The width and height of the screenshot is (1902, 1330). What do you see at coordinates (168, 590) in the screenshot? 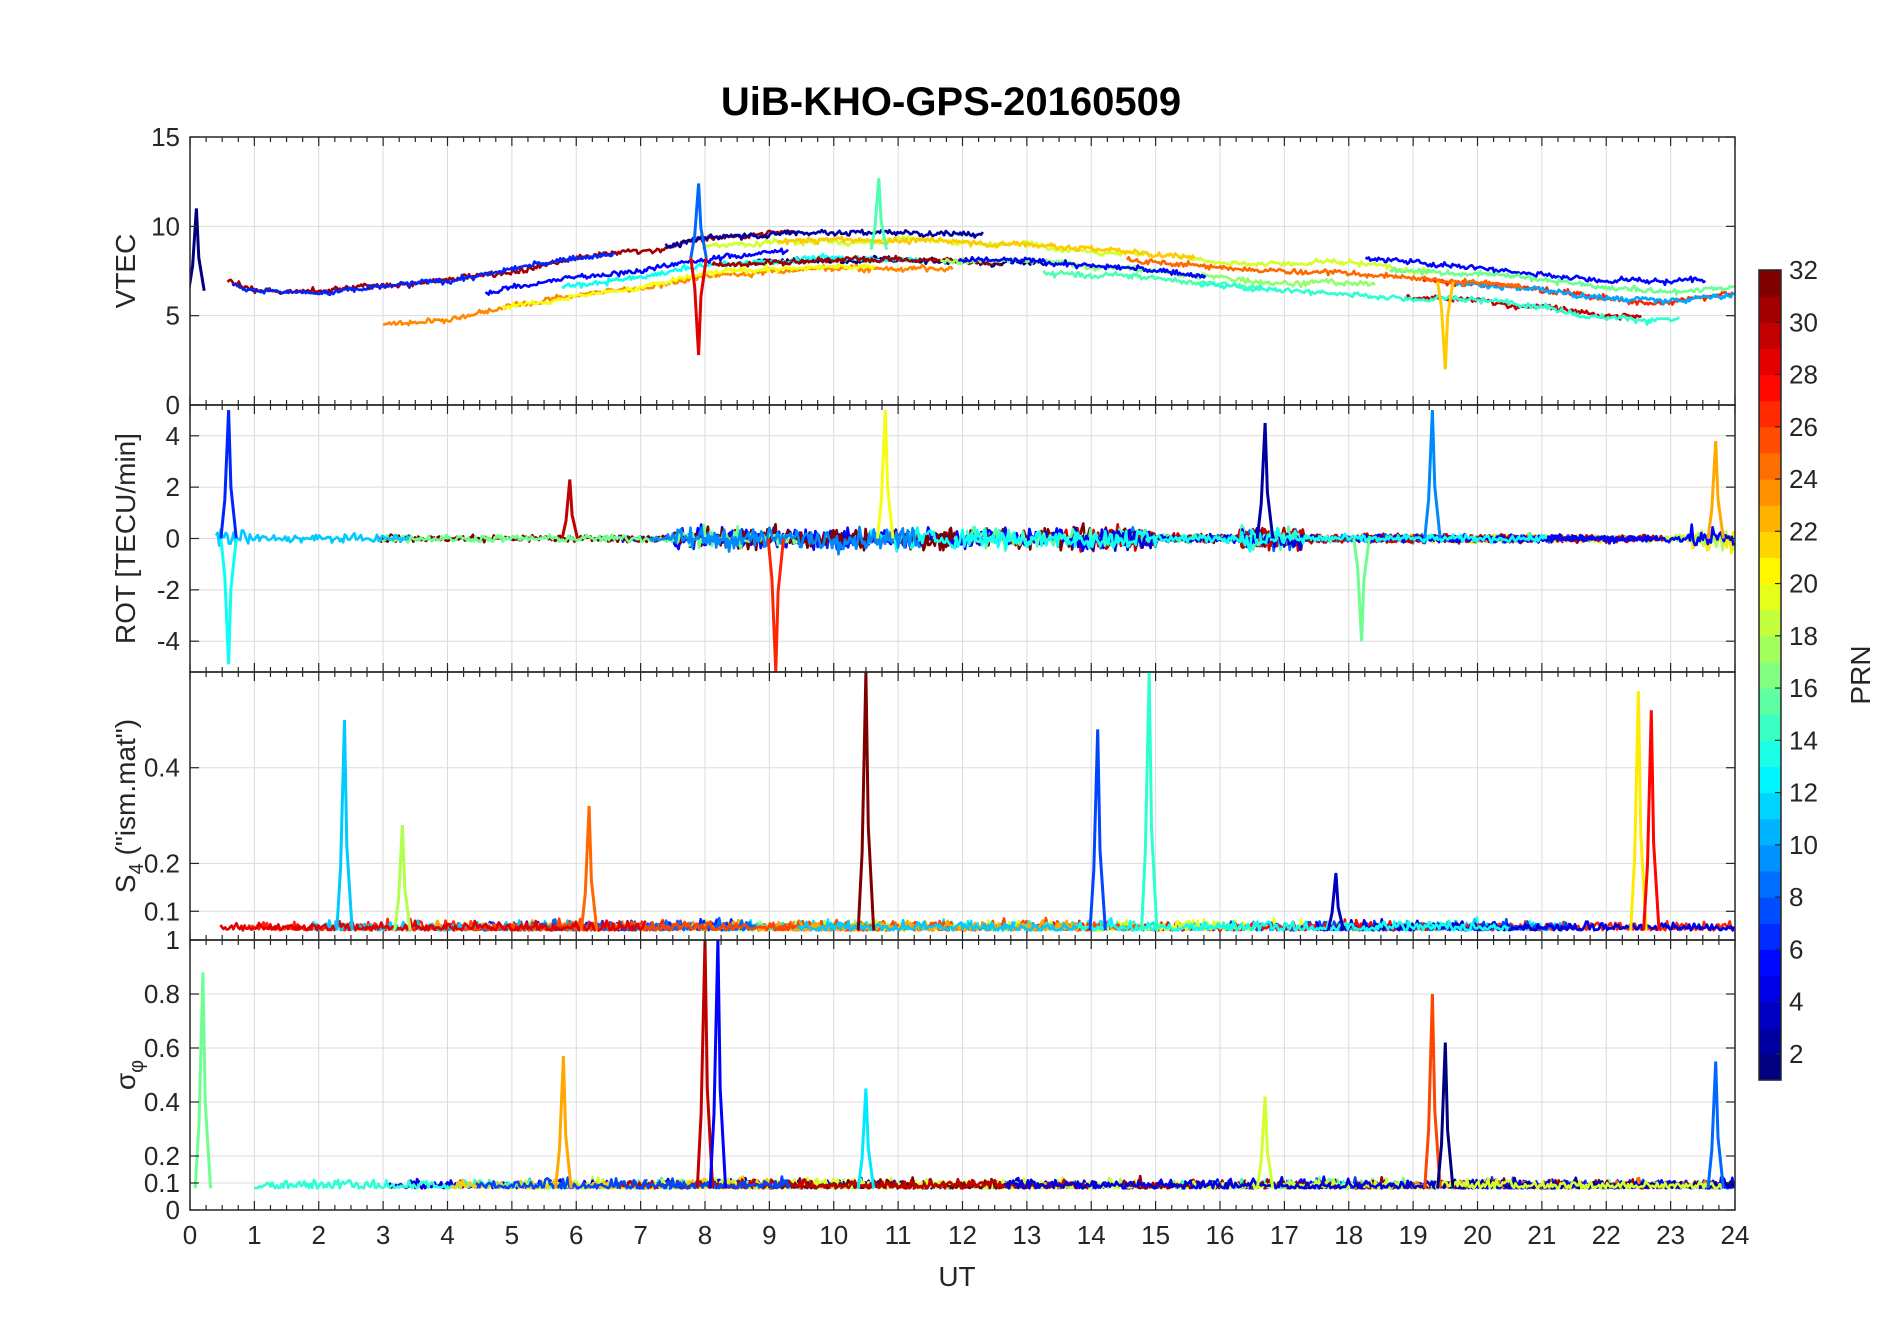
I see `y-tick-label: -2` at bounding box center [168, 590].